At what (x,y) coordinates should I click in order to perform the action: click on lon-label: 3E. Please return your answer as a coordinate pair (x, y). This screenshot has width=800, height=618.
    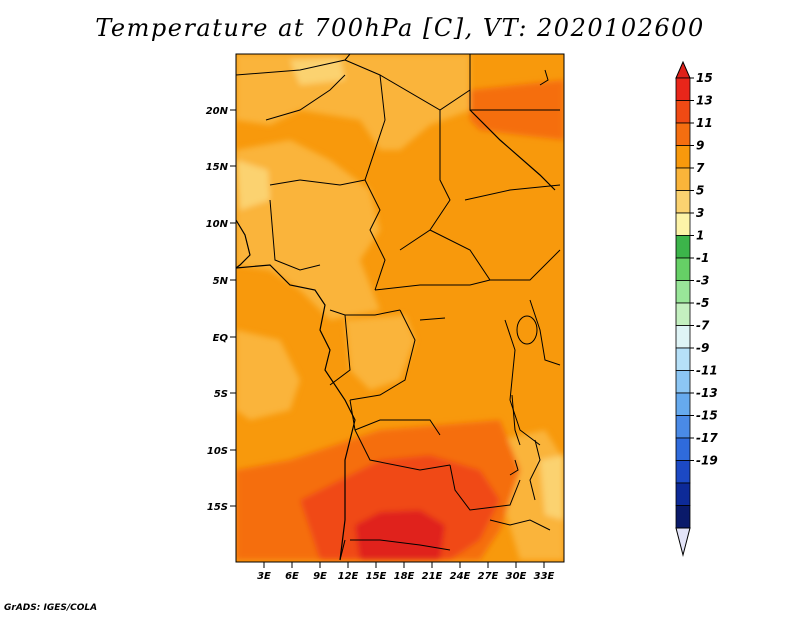
    Looking at the image, I should click on (264, 576).